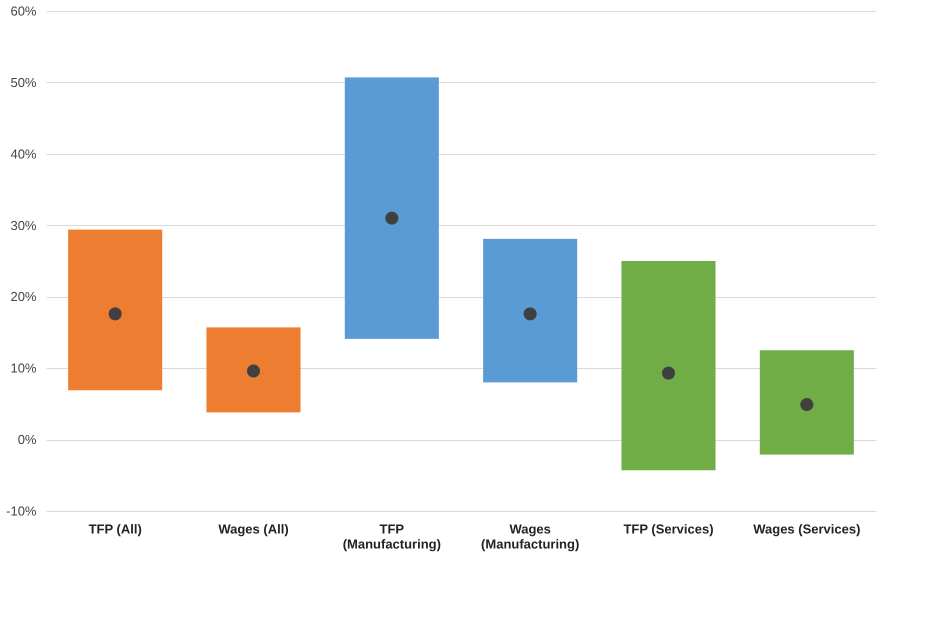 The width and height of the screenshot is (950, 628). Describe the element at coordinates (253, 529) in the screenshot. I see `x-tick-label: Wages (All)` at that location.